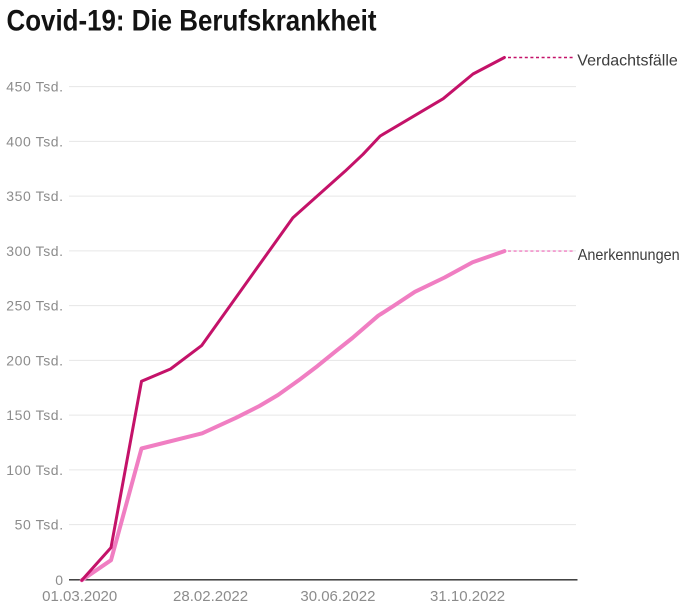 This screenshot has height=612, width=685. What do you see at coordinates (629, 255) in the screenshot?
I see `svg-text: Anerkennungen` at bounding box center [629, 255].